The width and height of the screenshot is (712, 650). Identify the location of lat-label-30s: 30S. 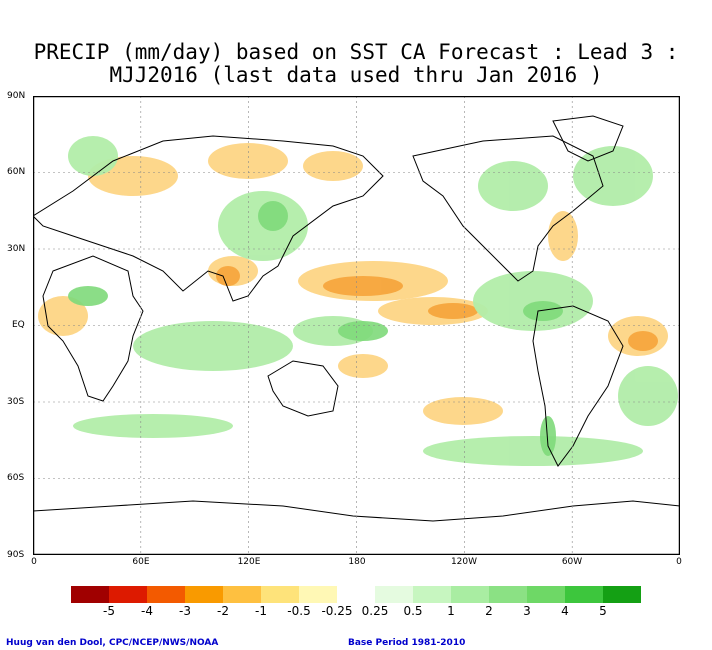
(16, 402).